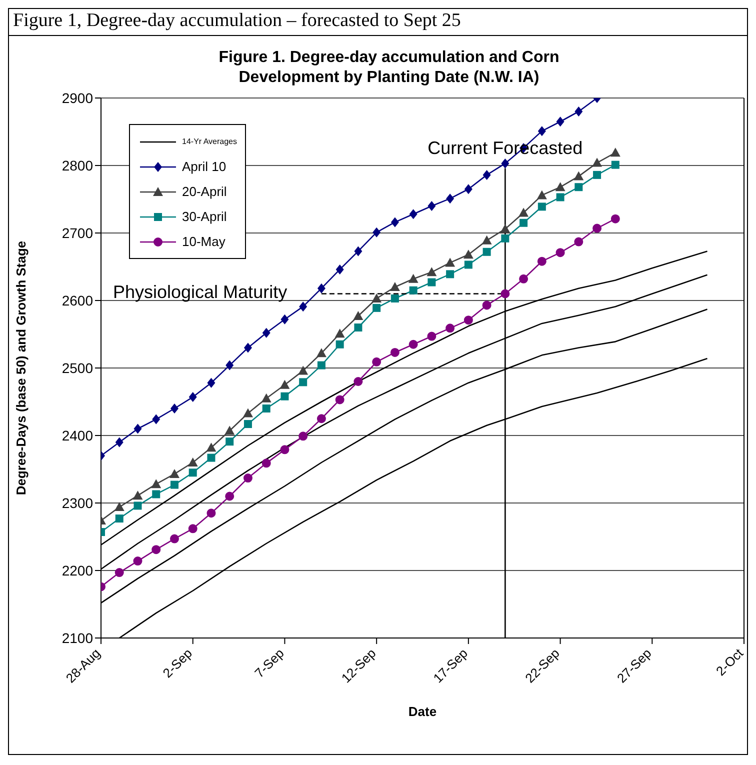 This screenshot has width=756, height=765. What do you see at coordinates (200, 292) in the screenshot?
I see `annotation: Physiological Maturity` at bounding box center [200, 292].